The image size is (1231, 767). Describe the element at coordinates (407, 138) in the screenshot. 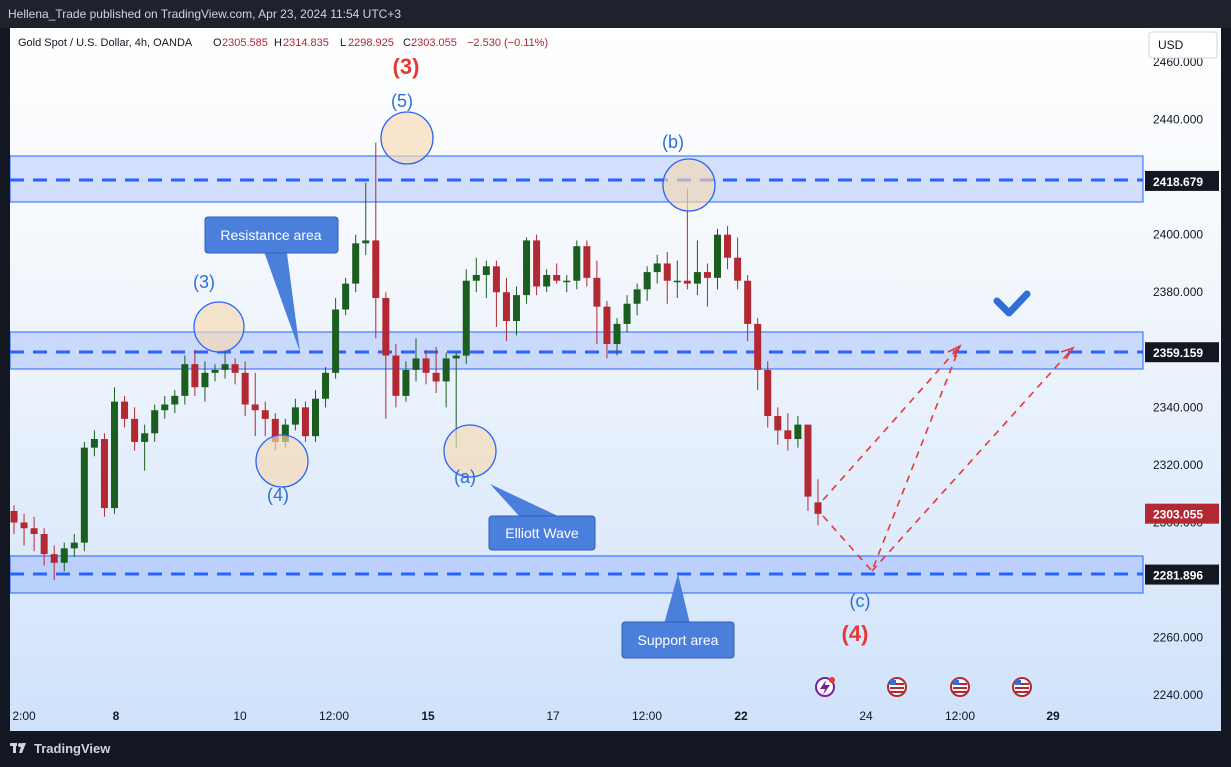

I see `wave-5-circle` at that location.